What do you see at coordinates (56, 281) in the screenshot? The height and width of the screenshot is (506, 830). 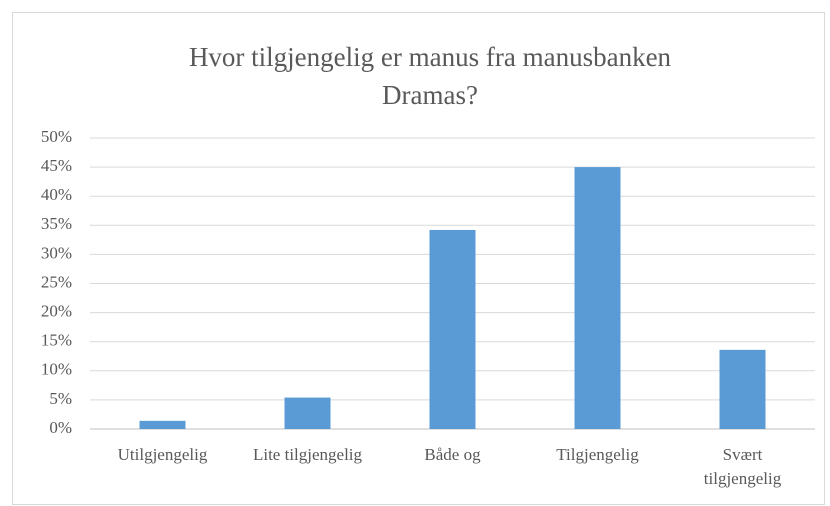 I see `y-tick-label: 25%` at bounding box center [56, 281].